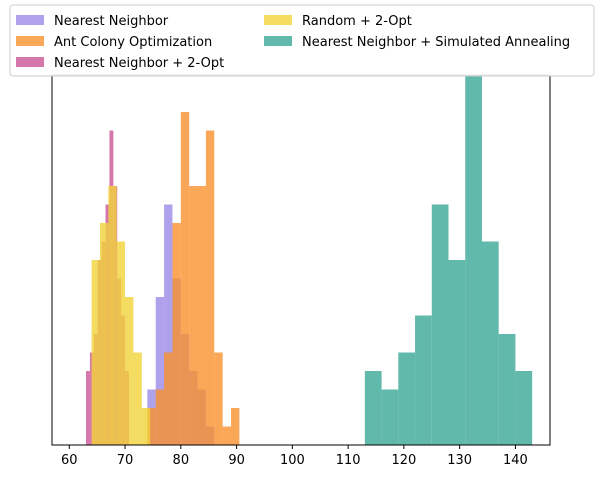 The width and height of the screenshot is (604, 480). I want to click on series-random-2-opt, so click(121, 315).